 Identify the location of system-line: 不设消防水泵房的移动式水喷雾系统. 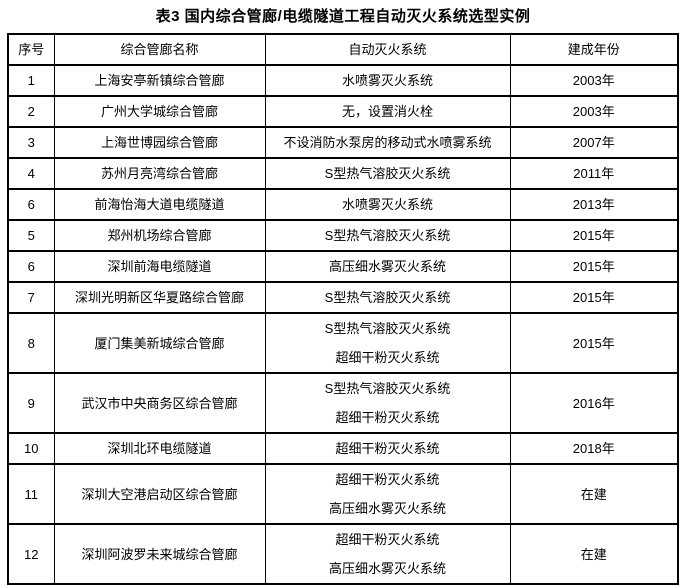
(387, 142).